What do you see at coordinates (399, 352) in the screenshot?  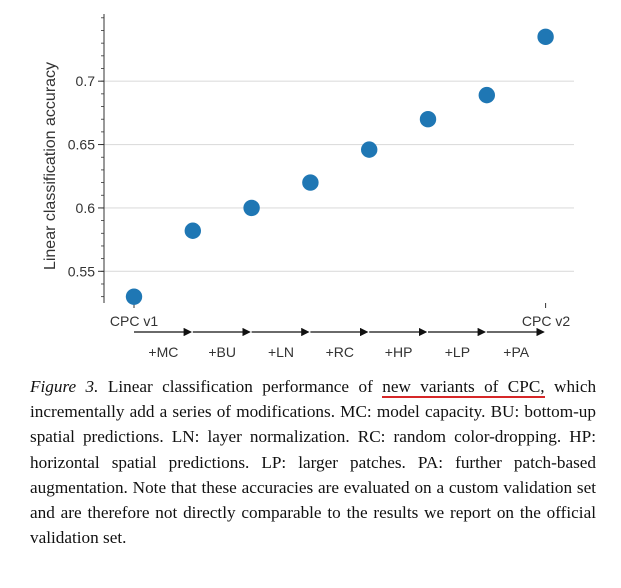 I see `step-label: +HP` at bounding box center [399, 352].